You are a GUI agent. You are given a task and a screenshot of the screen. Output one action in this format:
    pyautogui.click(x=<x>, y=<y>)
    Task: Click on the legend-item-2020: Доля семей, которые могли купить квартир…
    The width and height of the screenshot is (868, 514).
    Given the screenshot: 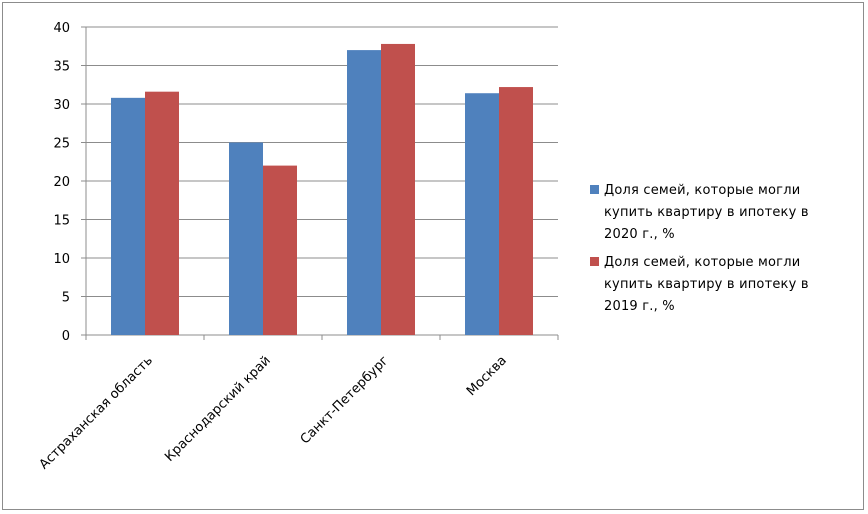 What is the action you would take?
    pyautogui.click(x=725, y=213)
    